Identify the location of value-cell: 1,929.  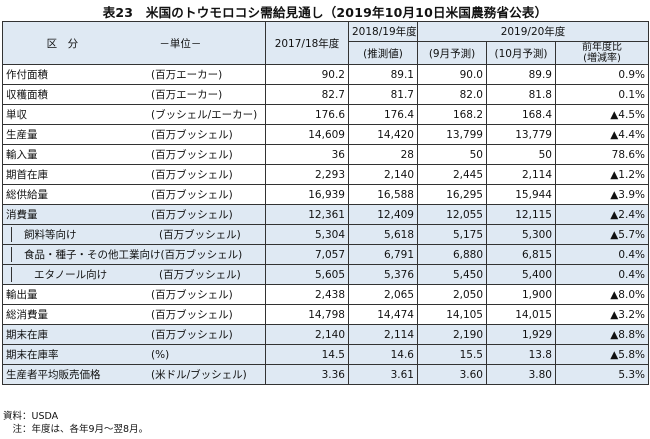
(521, 334).